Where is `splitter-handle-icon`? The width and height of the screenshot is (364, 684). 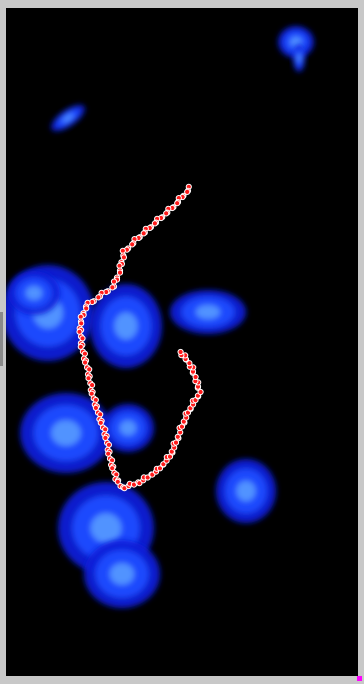 splitter-handle-icon is located at coordinates (1, 339).